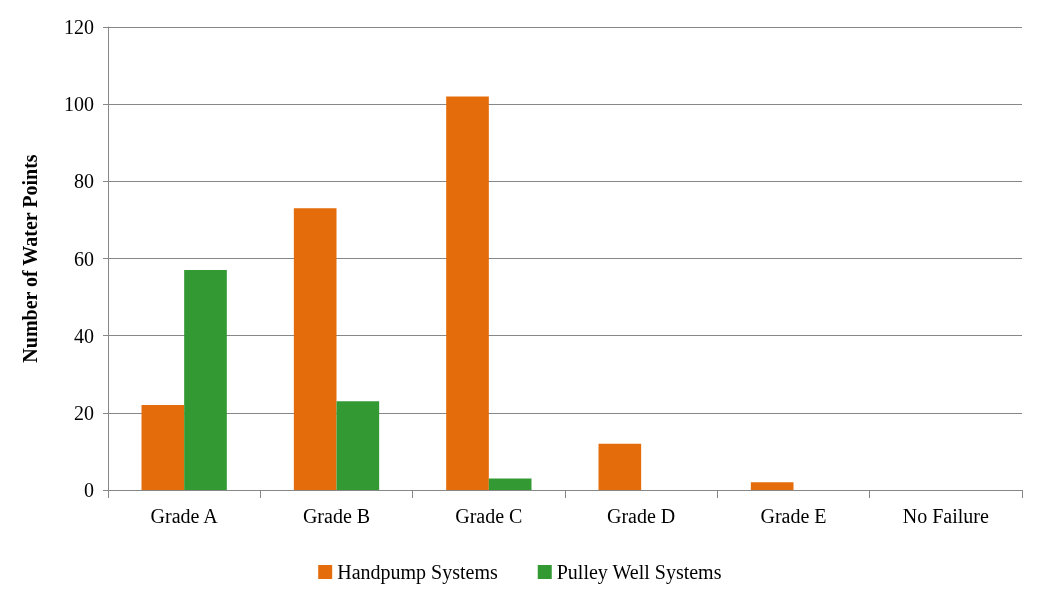 This screenshot has width=1040, height=599. What do you see at coordinates (30, 258) in the screenshot?
I see `y-axis-title: Number of Water Points` at bounding box center [30, 258].